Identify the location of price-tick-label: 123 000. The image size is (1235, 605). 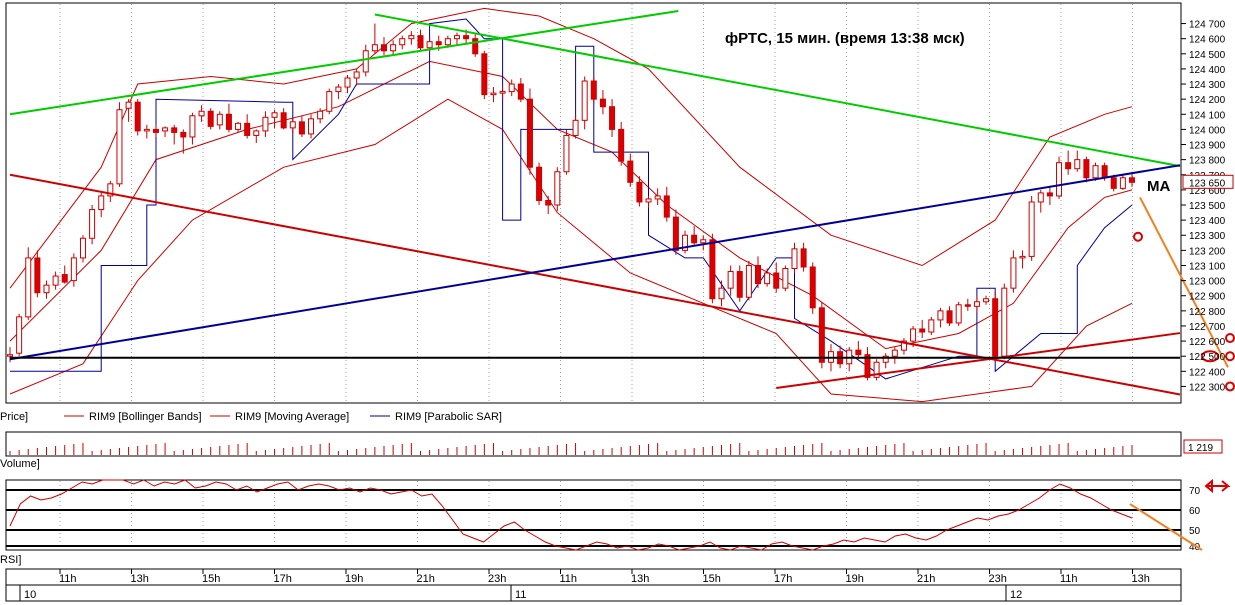
(1207, 282).